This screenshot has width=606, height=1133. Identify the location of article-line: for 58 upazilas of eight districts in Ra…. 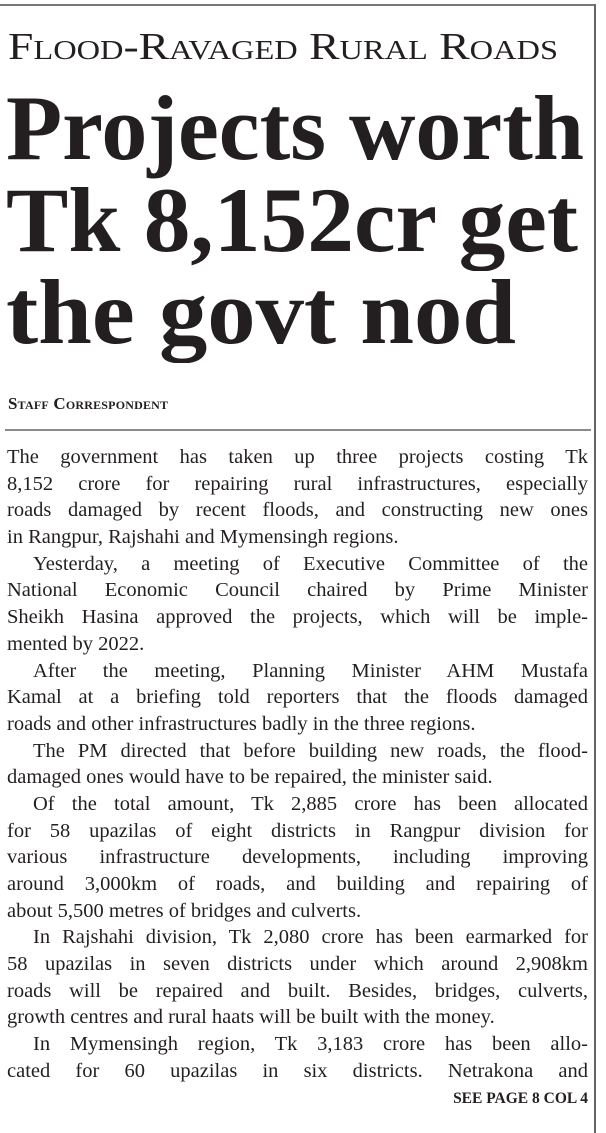
(297, 830).